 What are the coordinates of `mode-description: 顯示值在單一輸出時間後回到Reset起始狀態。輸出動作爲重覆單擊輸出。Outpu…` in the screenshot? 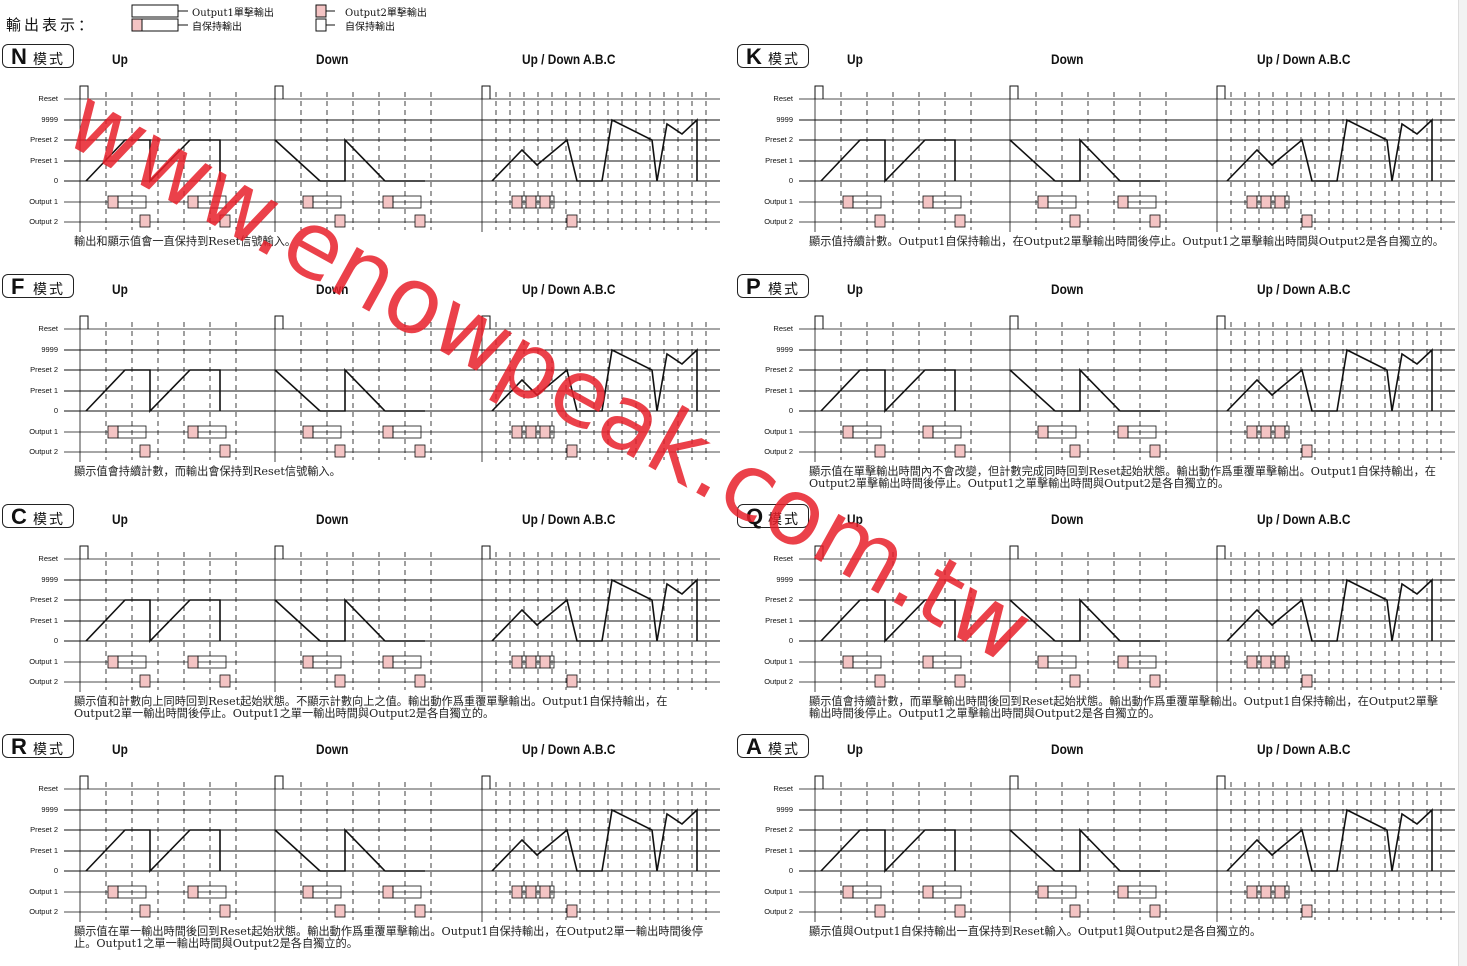 It's located at (389, 937).